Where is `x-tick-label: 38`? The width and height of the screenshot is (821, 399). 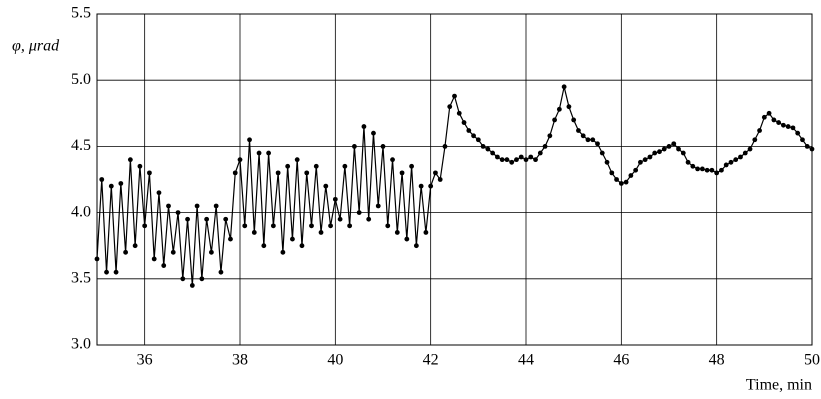
x-tick-label: 38 is located at coordinates (240, 360).